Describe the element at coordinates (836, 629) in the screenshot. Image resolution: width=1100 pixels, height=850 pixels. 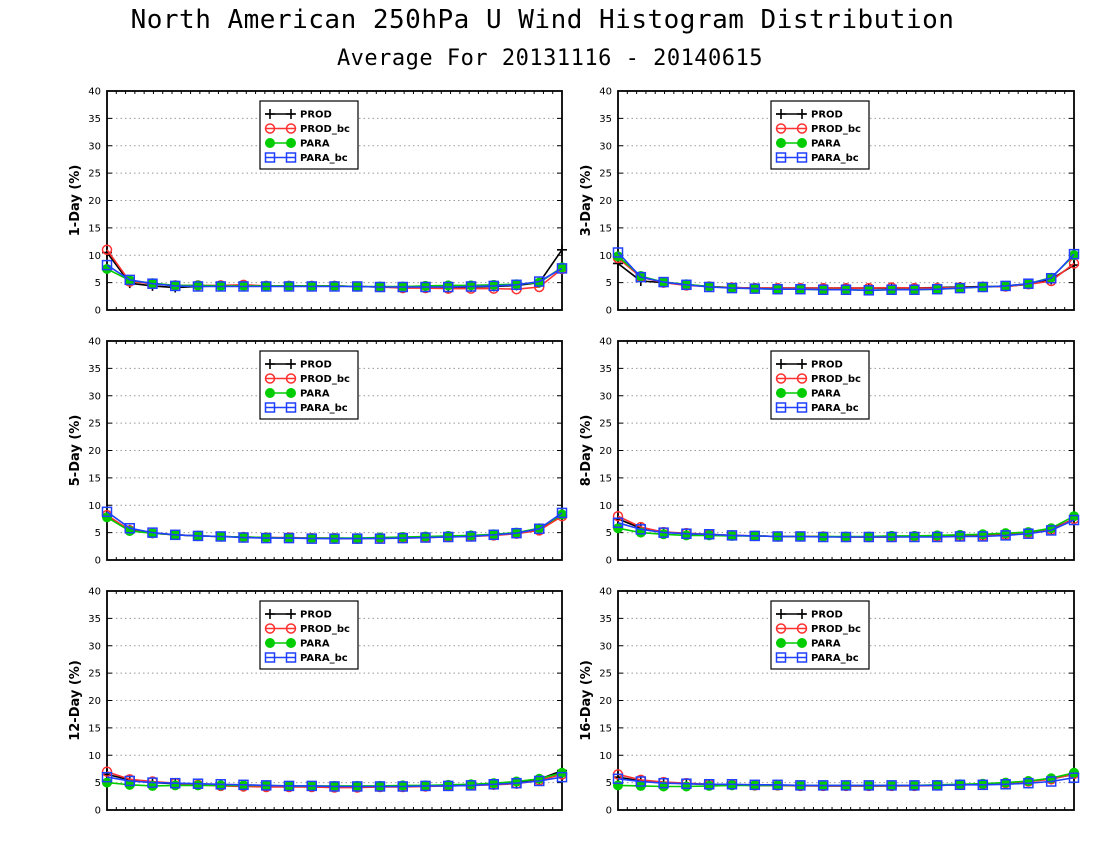
I see `legend-label: PROD_bc` at that location.